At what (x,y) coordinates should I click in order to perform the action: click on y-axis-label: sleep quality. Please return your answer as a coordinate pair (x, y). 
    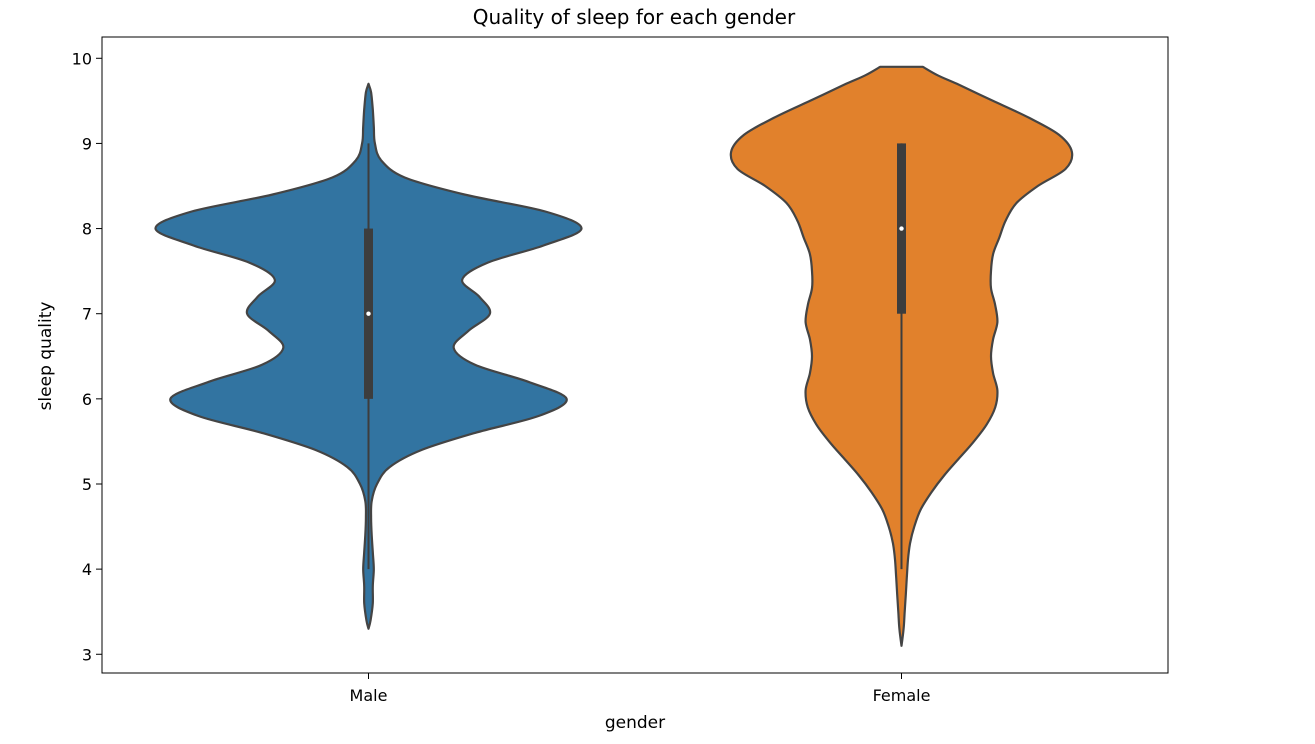
    Looking at the image, I should click on (46, 356).